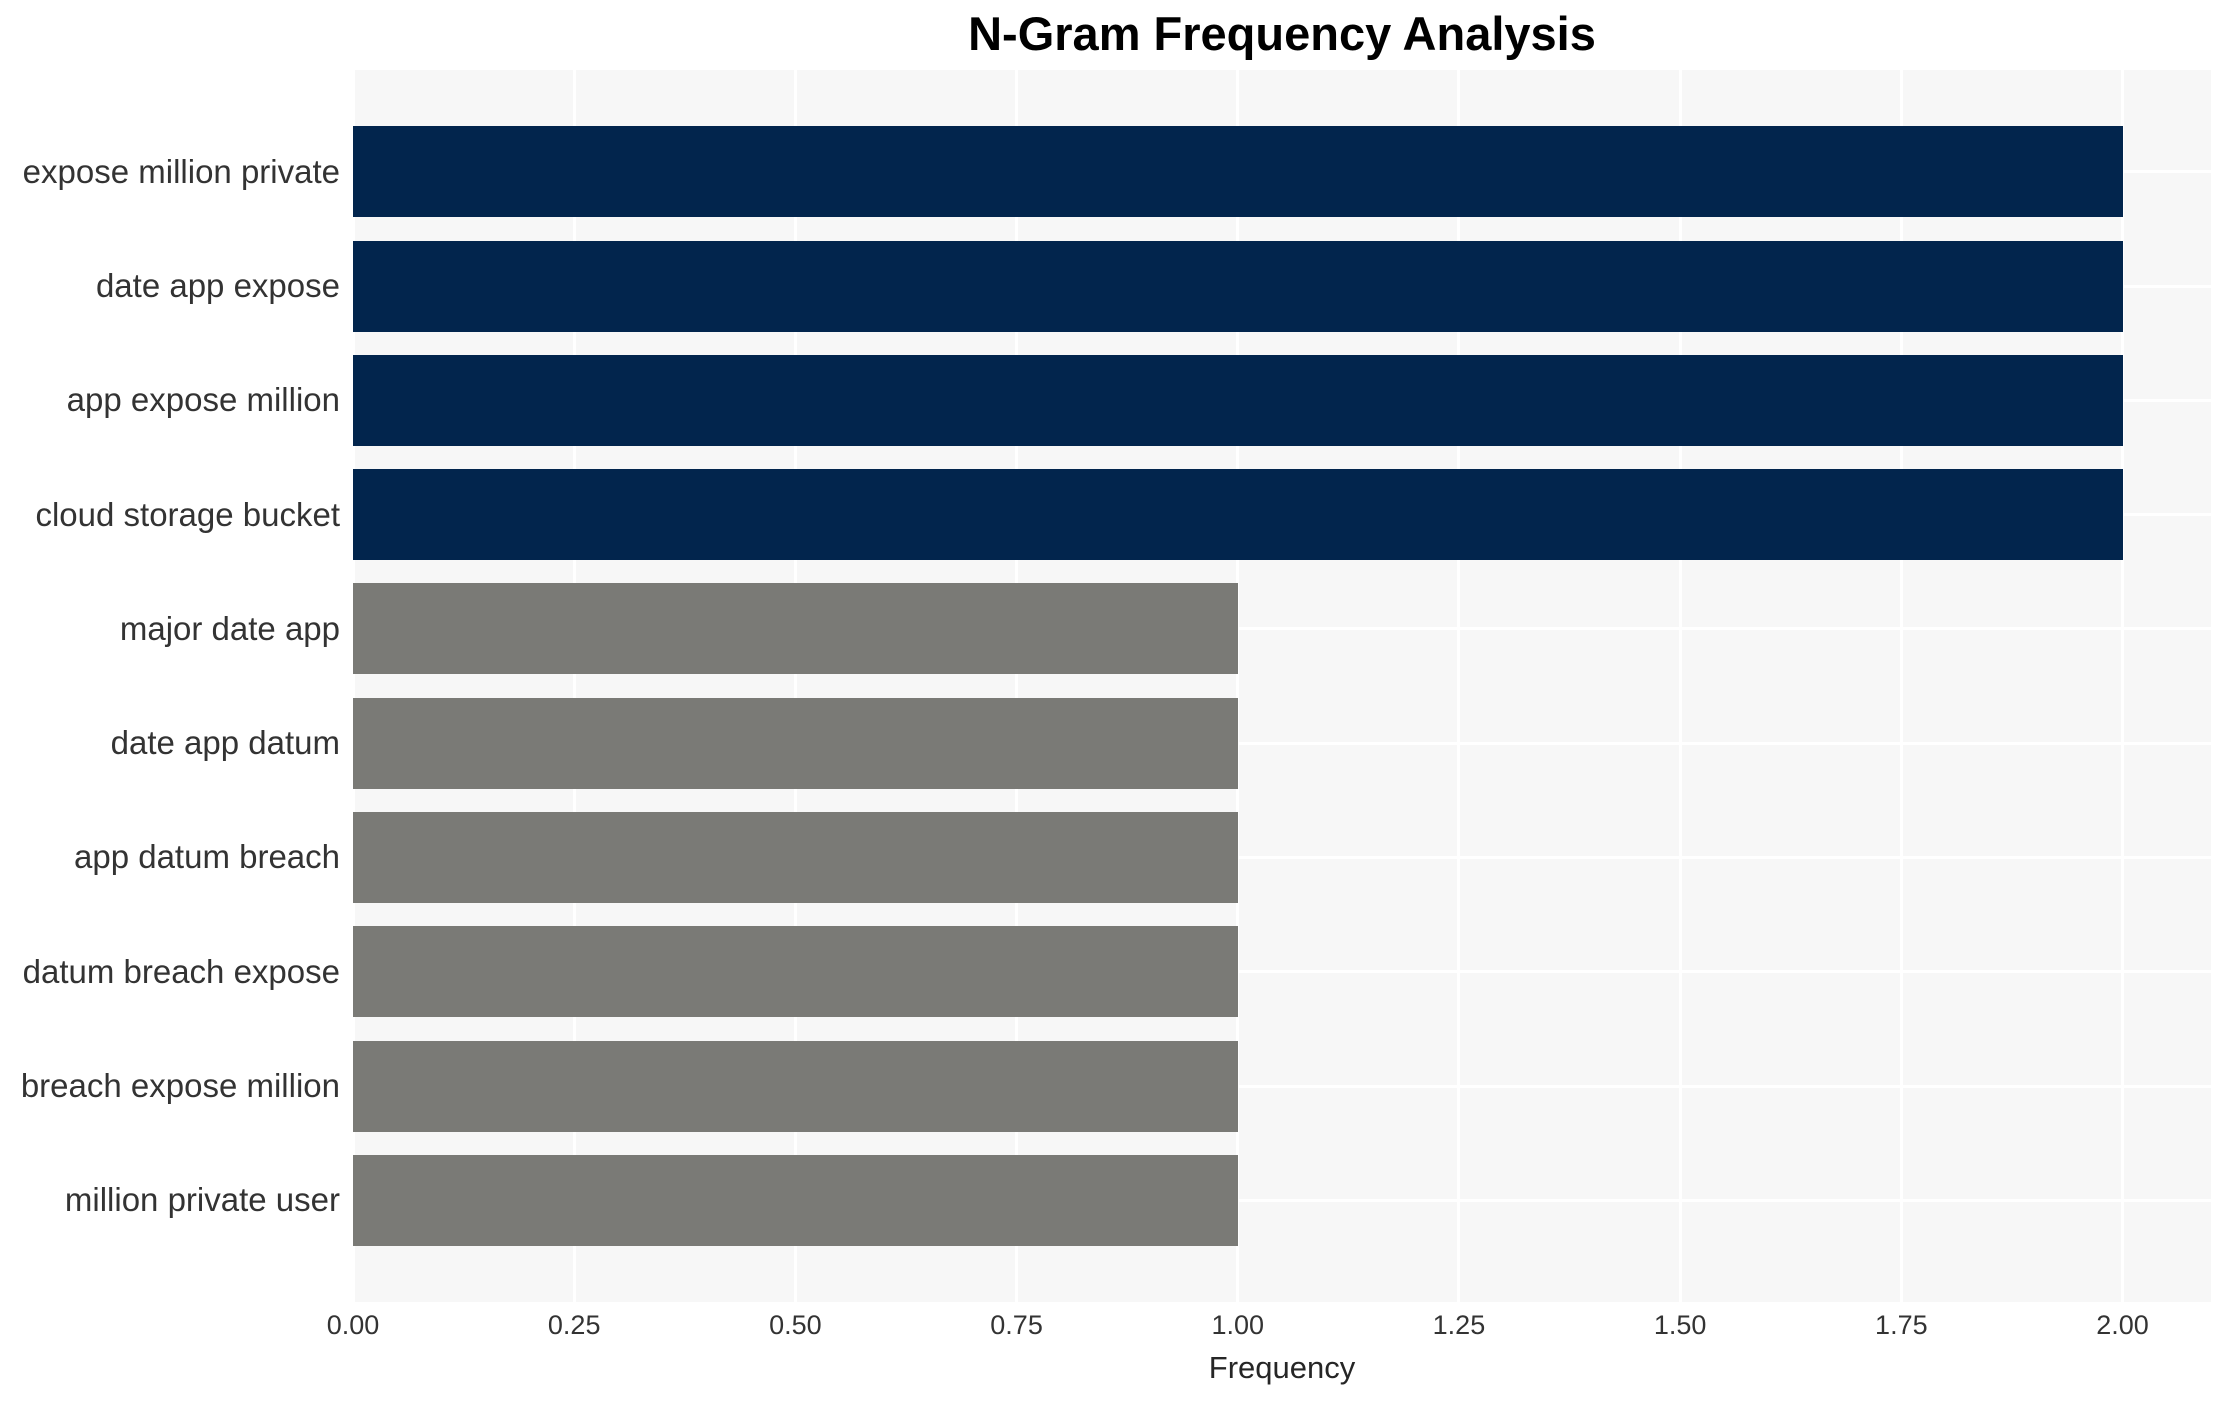  What do you see at coordinates (353, 1325) in the screenshot?
I see `x-tick-label: 0.00` at bounding box center [353, 1325].